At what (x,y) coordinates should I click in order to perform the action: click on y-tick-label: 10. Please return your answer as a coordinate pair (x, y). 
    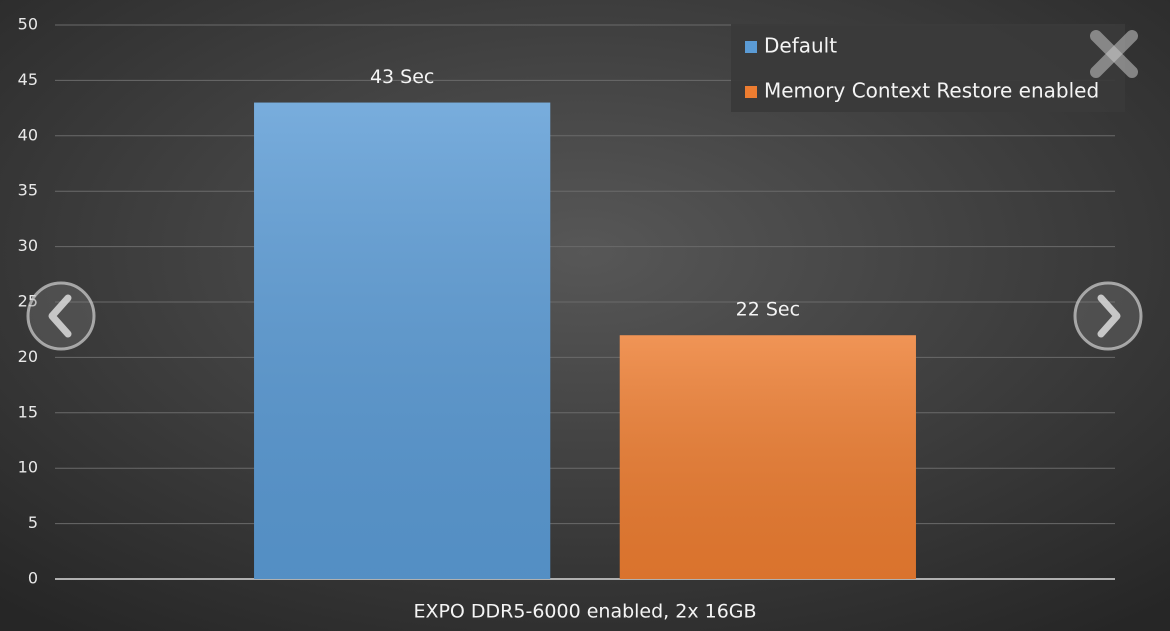
    Looking at the image, I should click on (28, 467).